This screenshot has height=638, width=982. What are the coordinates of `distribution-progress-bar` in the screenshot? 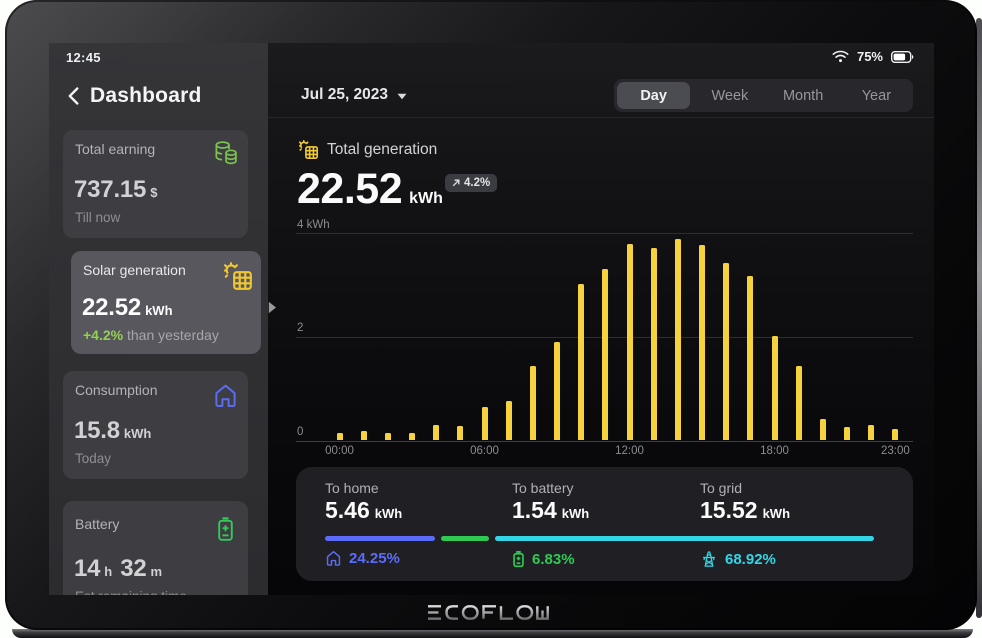 It's located at (605, 538).